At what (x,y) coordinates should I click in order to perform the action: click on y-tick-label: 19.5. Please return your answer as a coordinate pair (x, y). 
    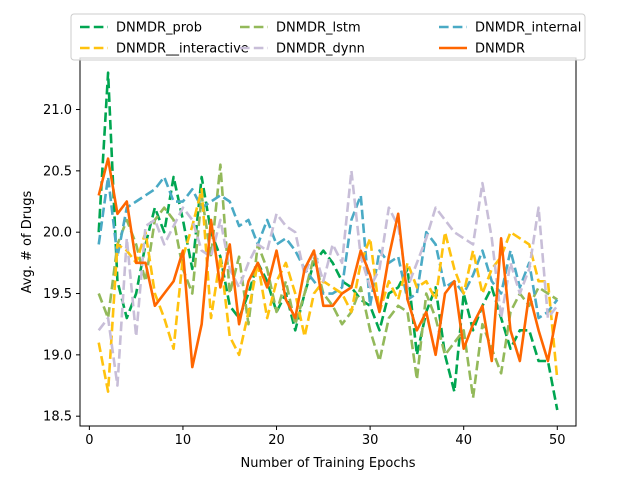
    Looking at the image, I should click on (57, 294).